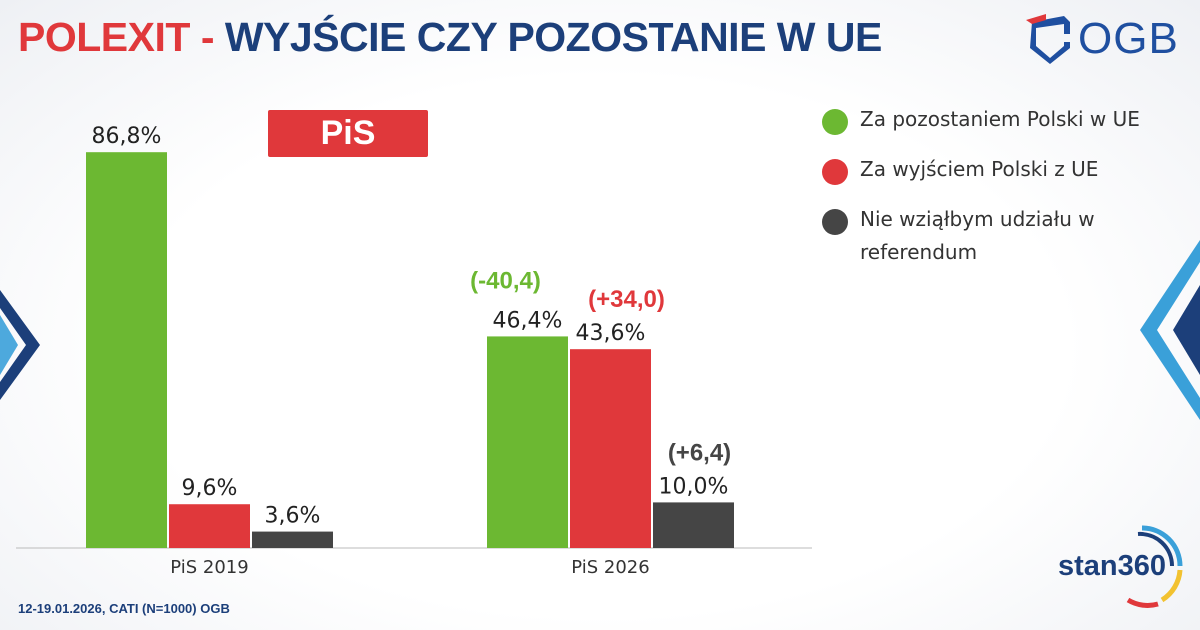  Describe the element at coordinates (1048, 39) in the screenshot. I see `ogb-shield-icon` at that location.